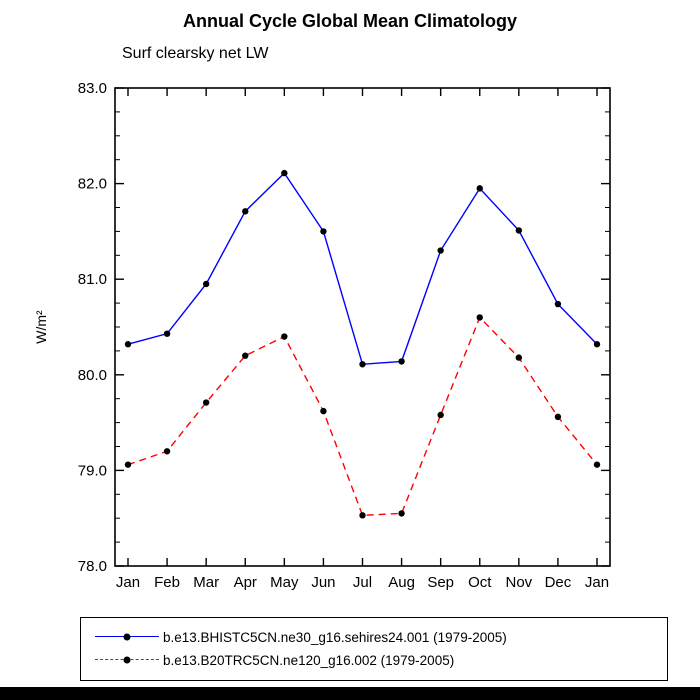 This screenshot has width=700, height=700. What do you see at coordinates (41, 327) in the screenshot?
I see `y-axis-title: W/m²` at bounding box center [41, 327].